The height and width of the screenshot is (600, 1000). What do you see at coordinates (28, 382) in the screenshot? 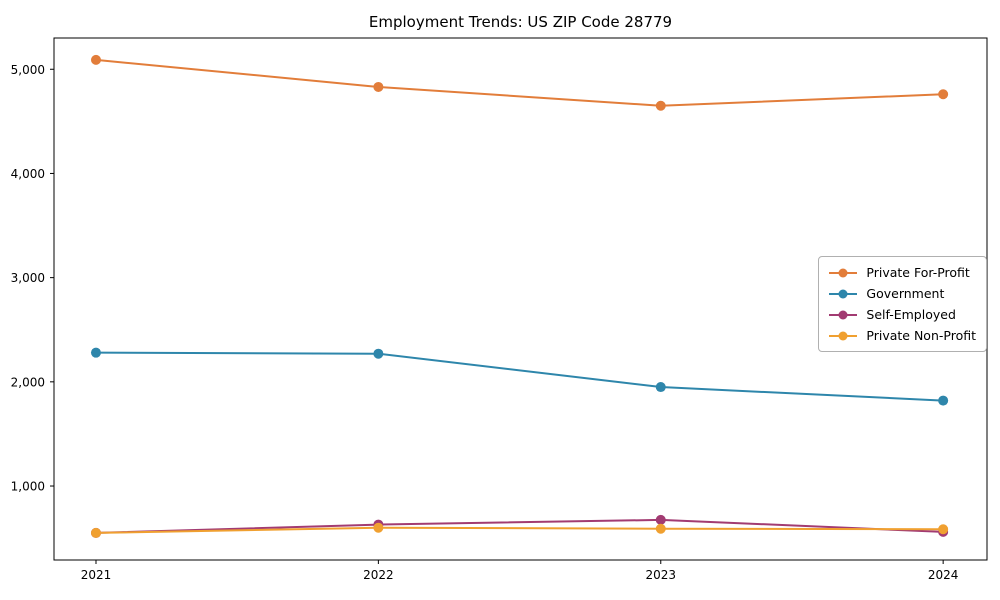
I see `y-tick-label: 2,000` at bounding box center [28, 382].